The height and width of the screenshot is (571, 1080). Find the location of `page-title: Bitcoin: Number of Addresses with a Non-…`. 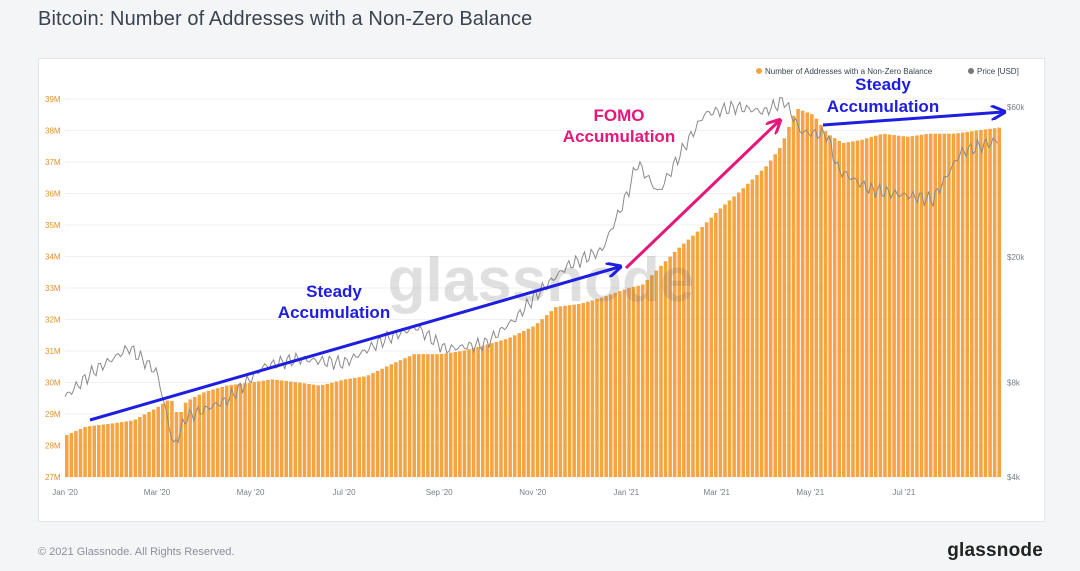

page-title: Bitcoin: Number of Addresses with a Non-… is located at coordinates (285, 19).